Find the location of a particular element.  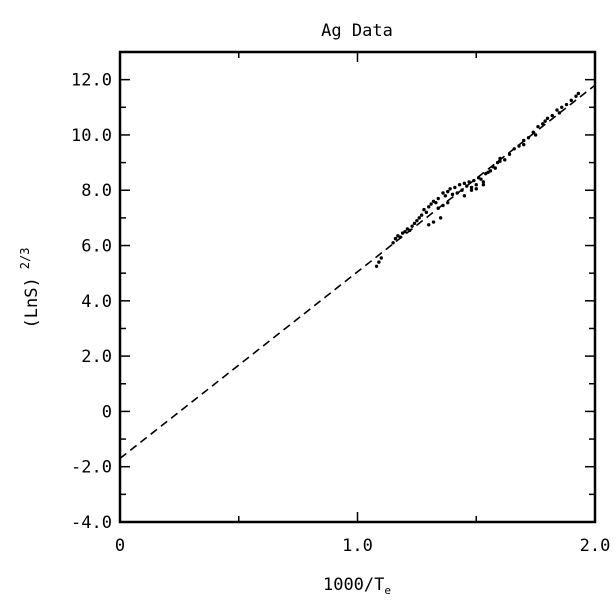

x-tick-label: 0 is located at coordinates (120, 546).